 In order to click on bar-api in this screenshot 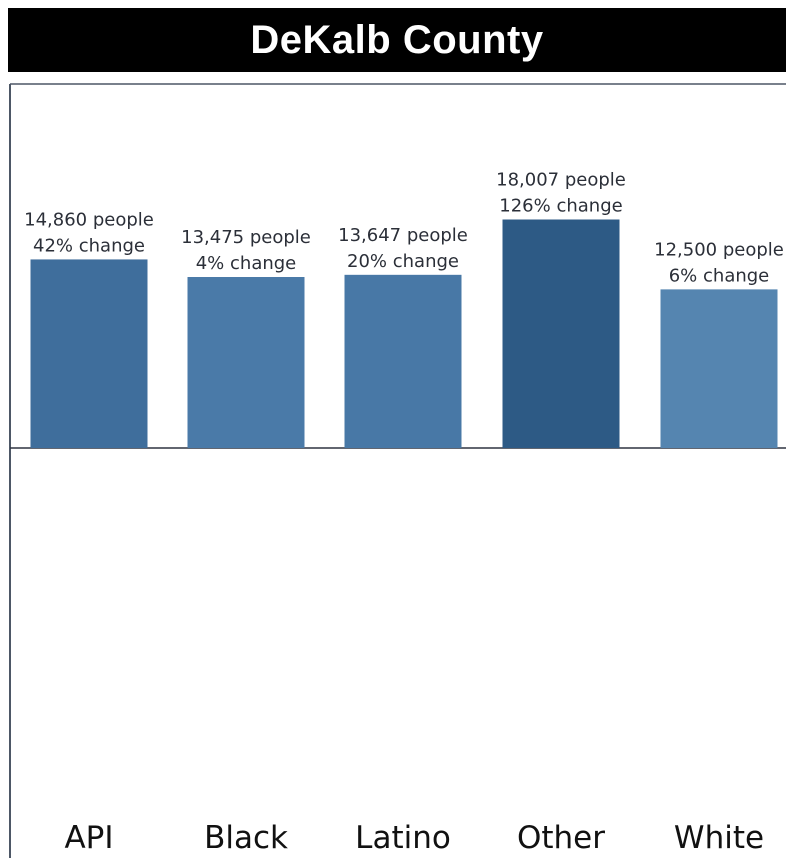, I will do `click(89, 353)`.